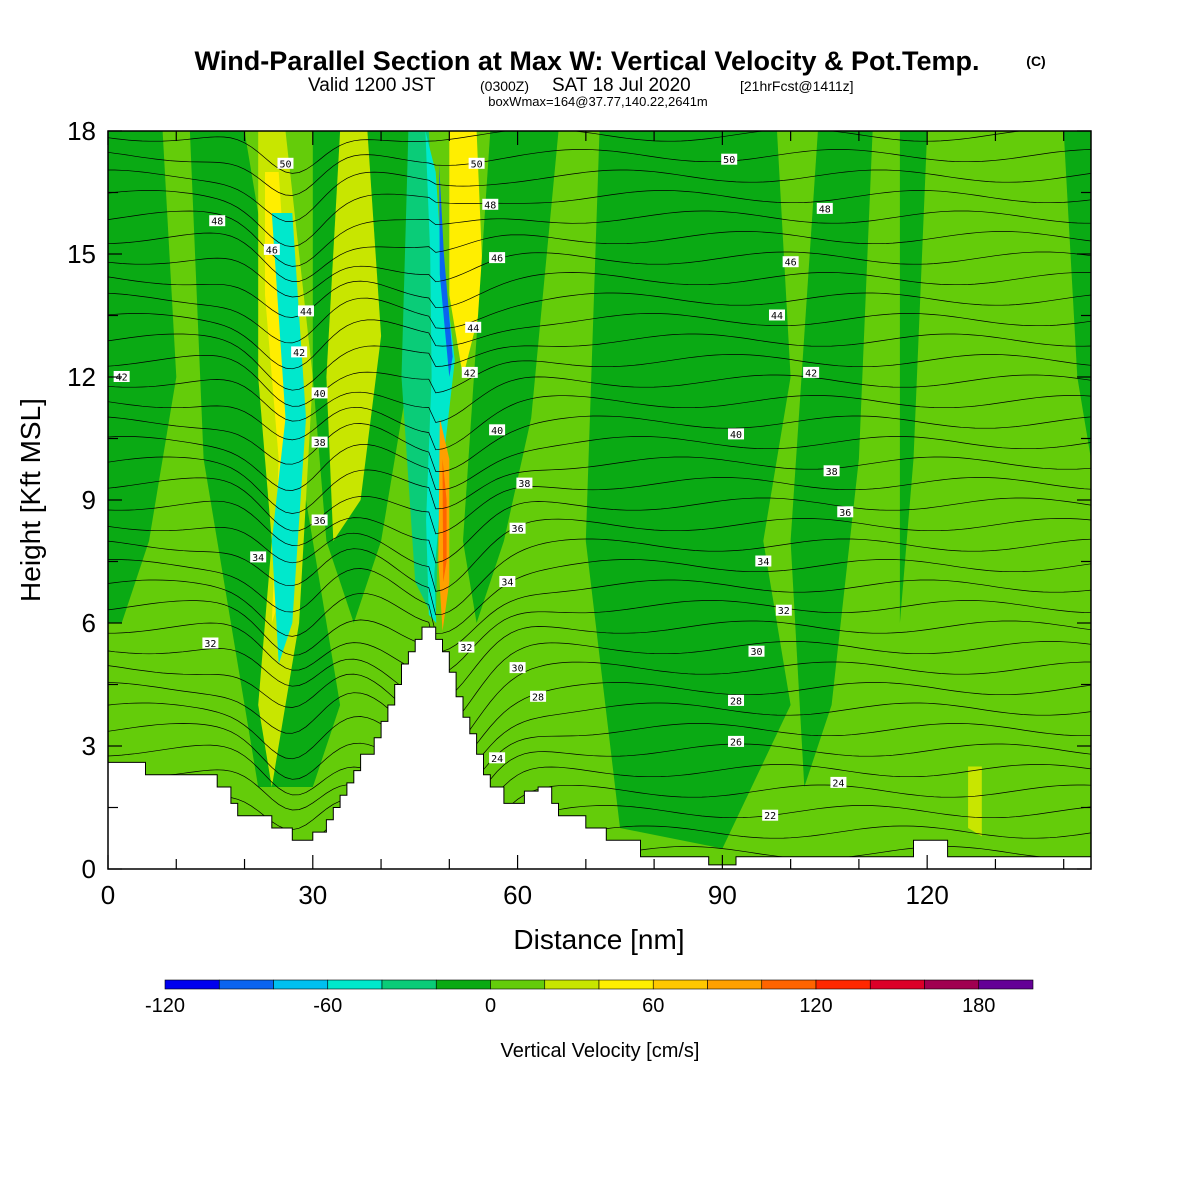 This screenshot has height=1200, width=1200. What do you see at coordinates (507, 583) in the screenshot?
I see `contour-label-text: 34` at bounding box center [507, 583].